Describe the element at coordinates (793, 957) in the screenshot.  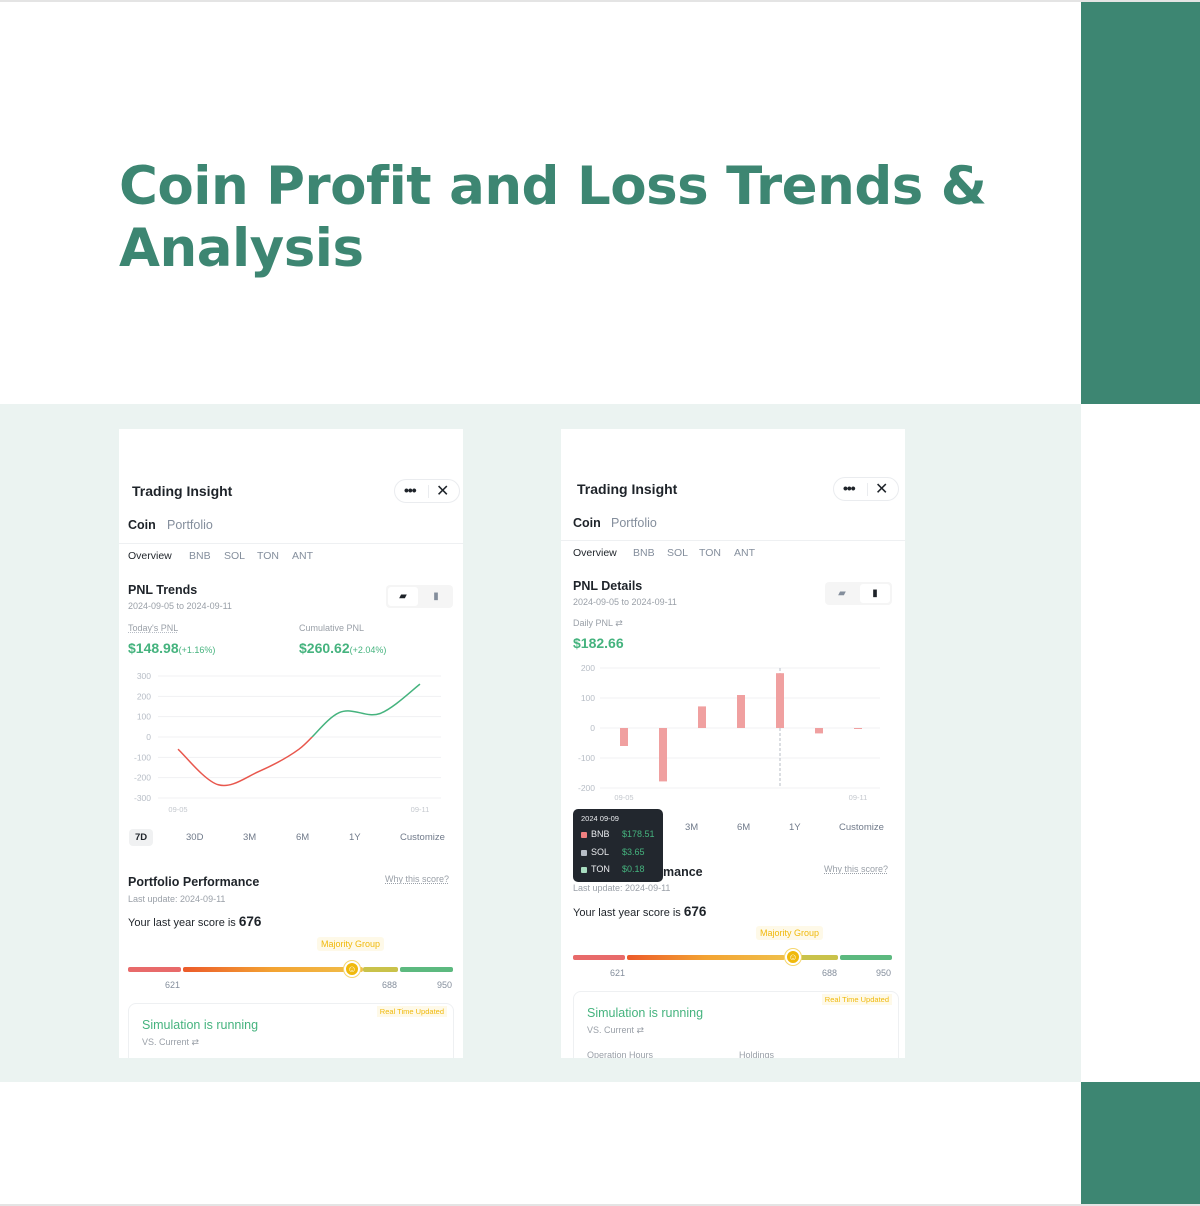
I see `score-marker-smile-icon: ☺` at that location.